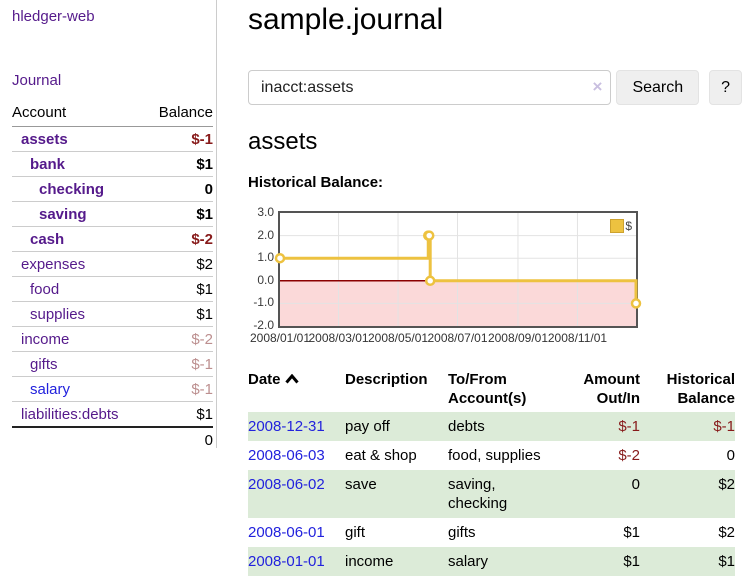 The width and height of the screenshot is (742, 582). Describe the element at coordinates (44, 139) in the screenshot. I see `account-link: assets` at that location.